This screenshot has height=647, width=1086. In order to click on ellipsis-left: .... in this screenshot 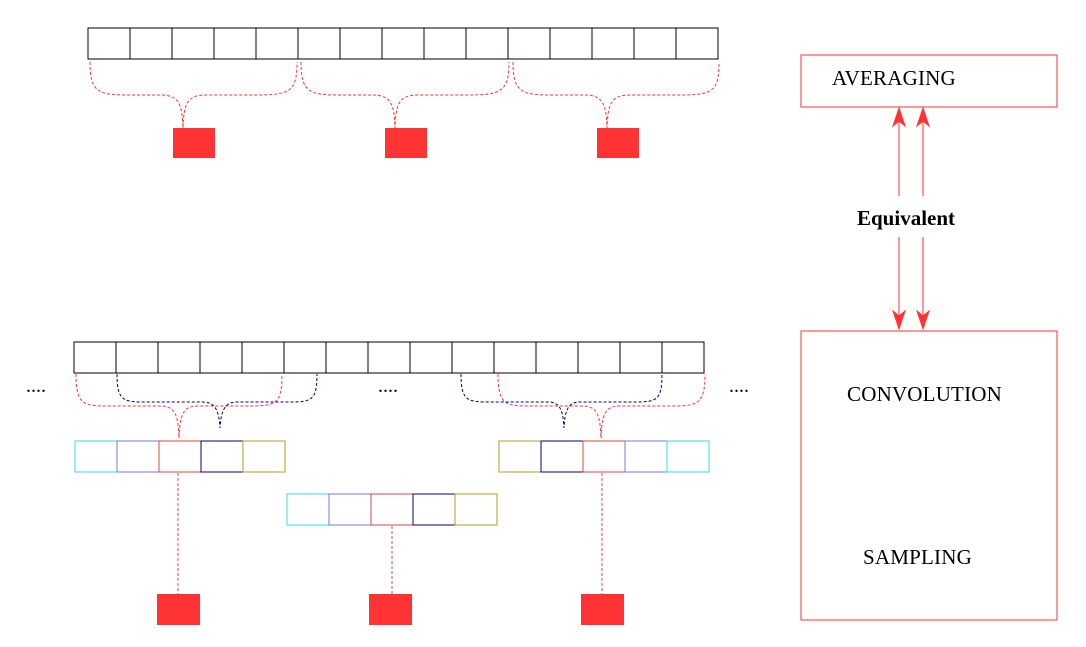, I will do `click(36, 386)`.